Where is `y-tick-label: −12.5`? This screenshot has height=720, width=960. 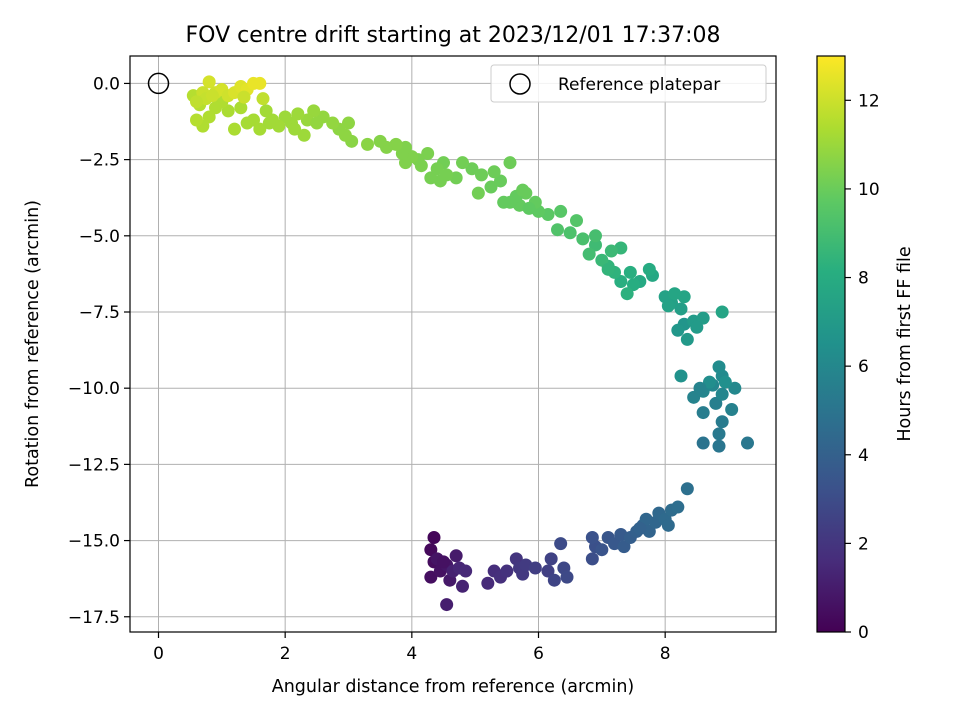 y-tick-label: −12.5 is located at coordinates (94, 465).